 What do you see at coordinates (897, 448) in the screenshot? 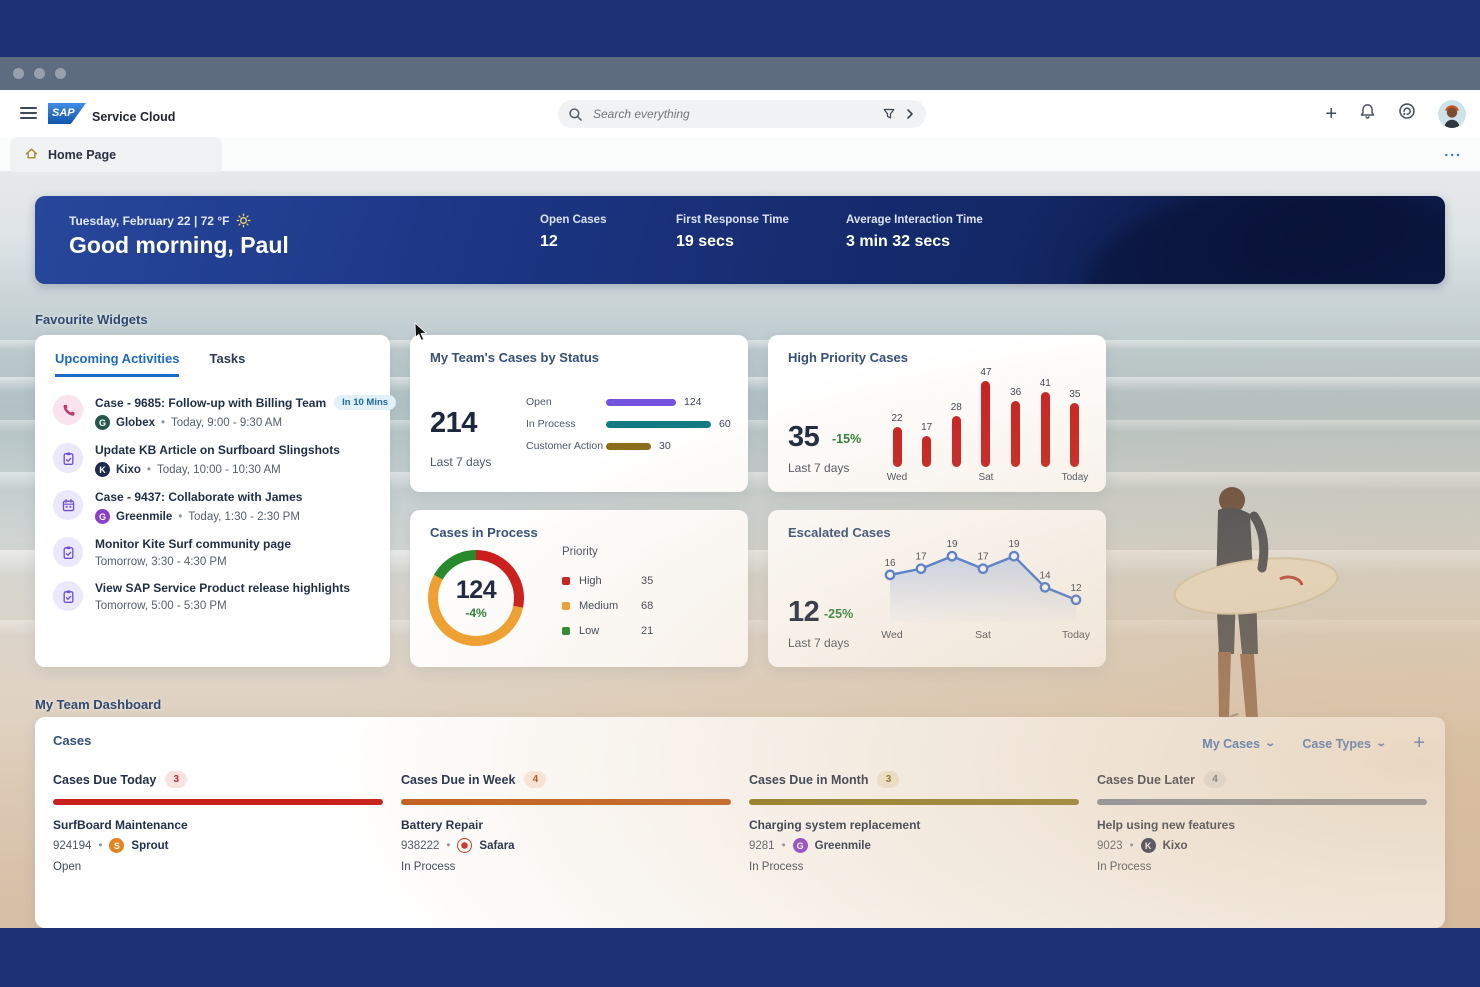
I see `bar-0: 22 Wed` at bounding box center [897, 448].